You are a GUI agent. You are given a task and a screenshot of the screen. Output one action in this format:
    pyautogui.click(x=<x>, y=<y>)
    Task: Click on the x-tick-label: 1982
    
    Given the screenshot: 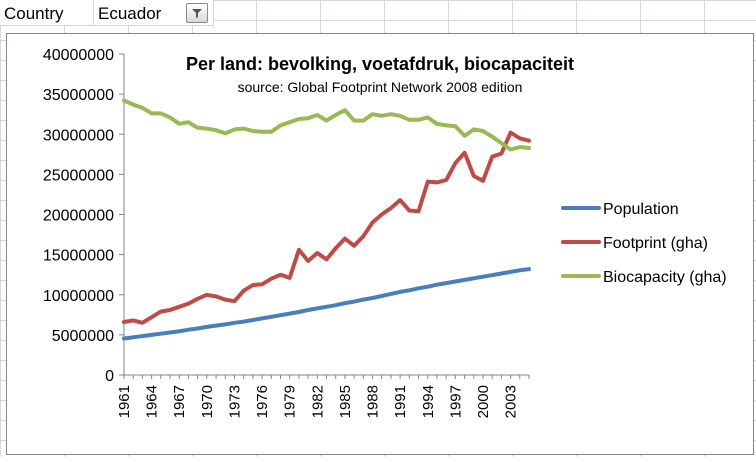 What is the action you would take?
    pyautogui.click(x=317, y=401)
    